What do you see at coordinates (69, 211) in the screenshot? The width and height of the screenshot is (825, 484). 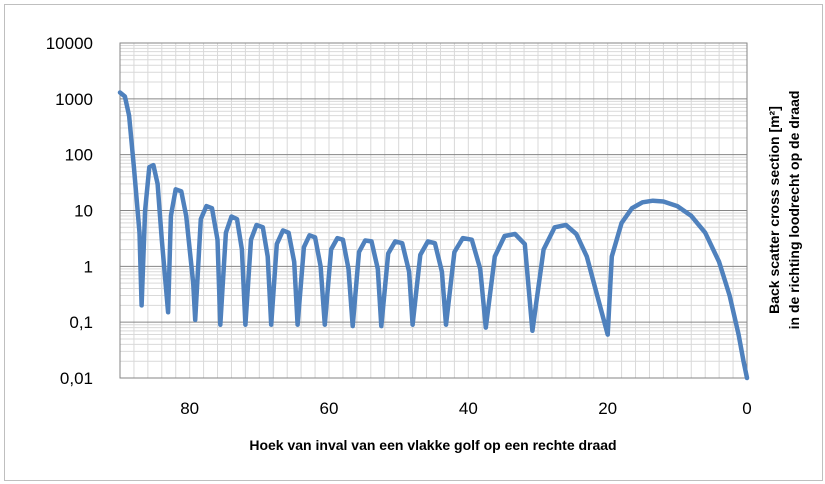 I see `y-tick-labels: 0,01 0,1 1 10 100 1000 10000` at bounding box center [69, 211].